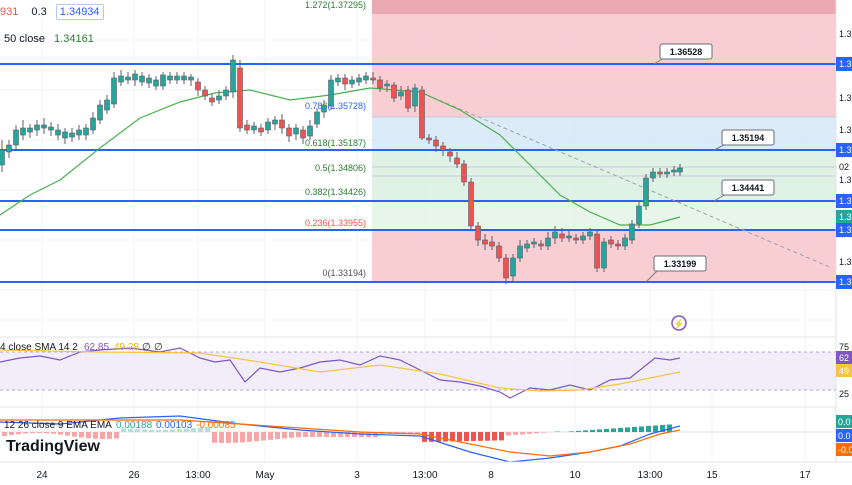 The height and width of the screenshot is (485, 852). What do you see at coordinates (335, 223) in the screenshot?
I see `fib-label-0.236: 0.236(1.33955)` at bounding box center [335, 223].